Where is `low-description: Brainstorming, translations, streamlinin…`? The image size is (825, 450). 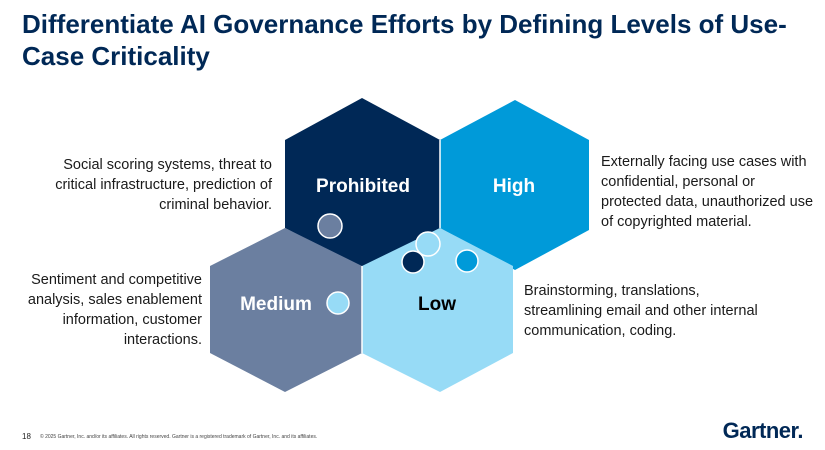 low-description: Brainstorming, translations, streamlinin… is located at coordinates (641, 311).